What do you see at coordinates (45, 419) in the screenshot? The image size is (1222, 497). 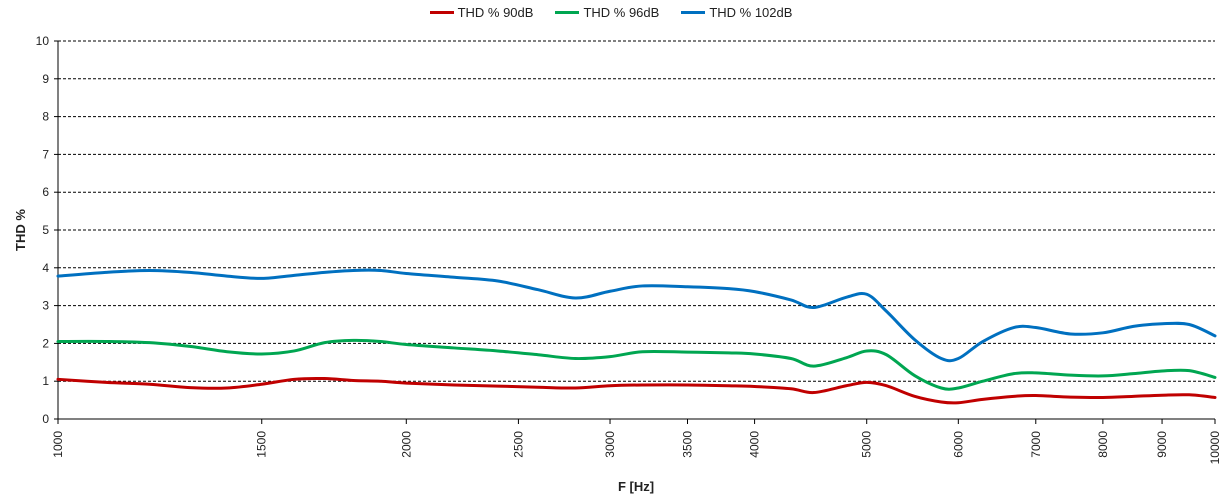 I see `y-tick-label: 0` at bounding box center [45, 419].